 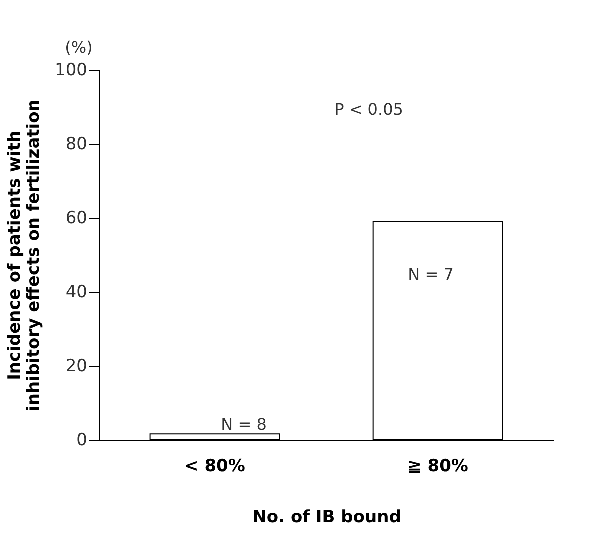 What do you see at coordinates (82, 440) in the screenshot?
I see `y-tick-label: 0` at bounding box center [82, 440].